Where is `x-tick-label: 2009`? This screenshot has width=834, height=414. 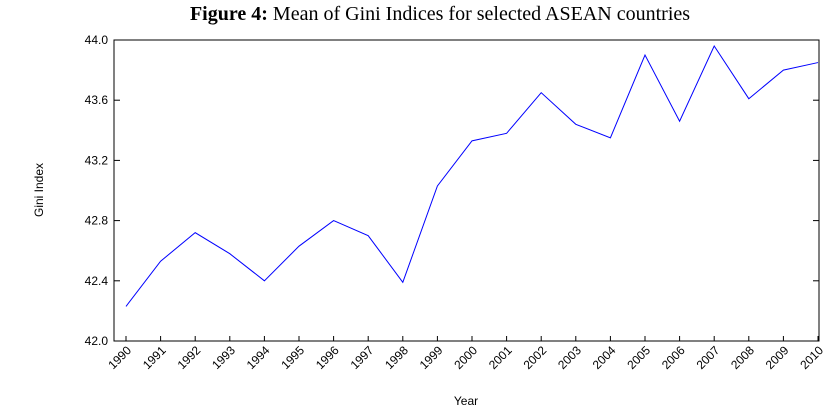
x-tick-label: 2009 is located at coordinates (777, 357).